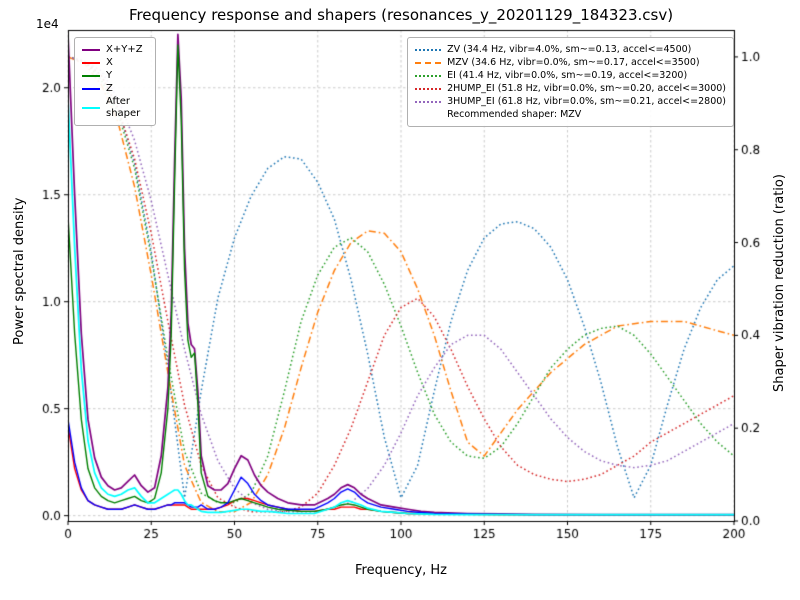 The height and width of the screenshot is (600, 800). Describe the element at coordinates (47, 24) in the screenshot. I see `y-axis-offset-text: 1e4` at that location.